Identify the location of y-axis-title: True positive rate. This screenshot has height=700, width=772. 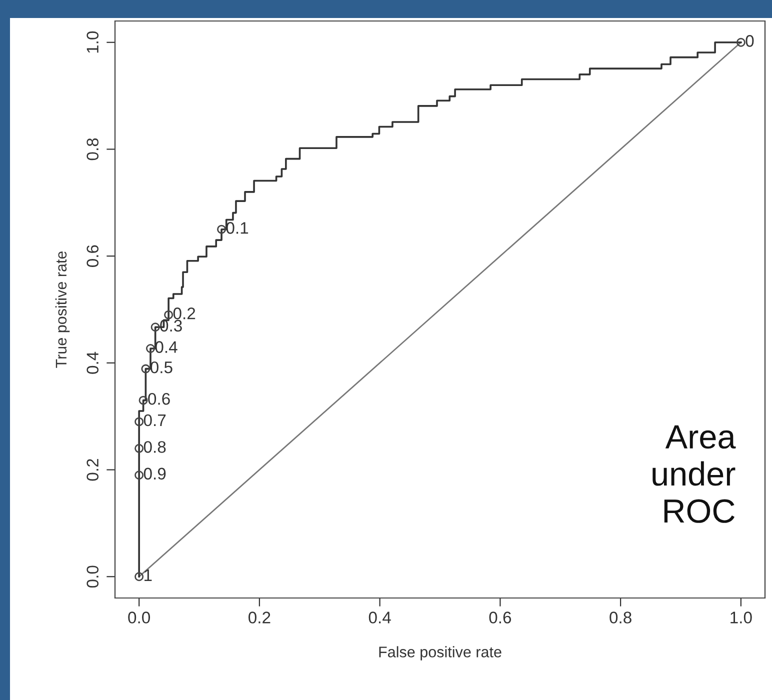
(62, 309).